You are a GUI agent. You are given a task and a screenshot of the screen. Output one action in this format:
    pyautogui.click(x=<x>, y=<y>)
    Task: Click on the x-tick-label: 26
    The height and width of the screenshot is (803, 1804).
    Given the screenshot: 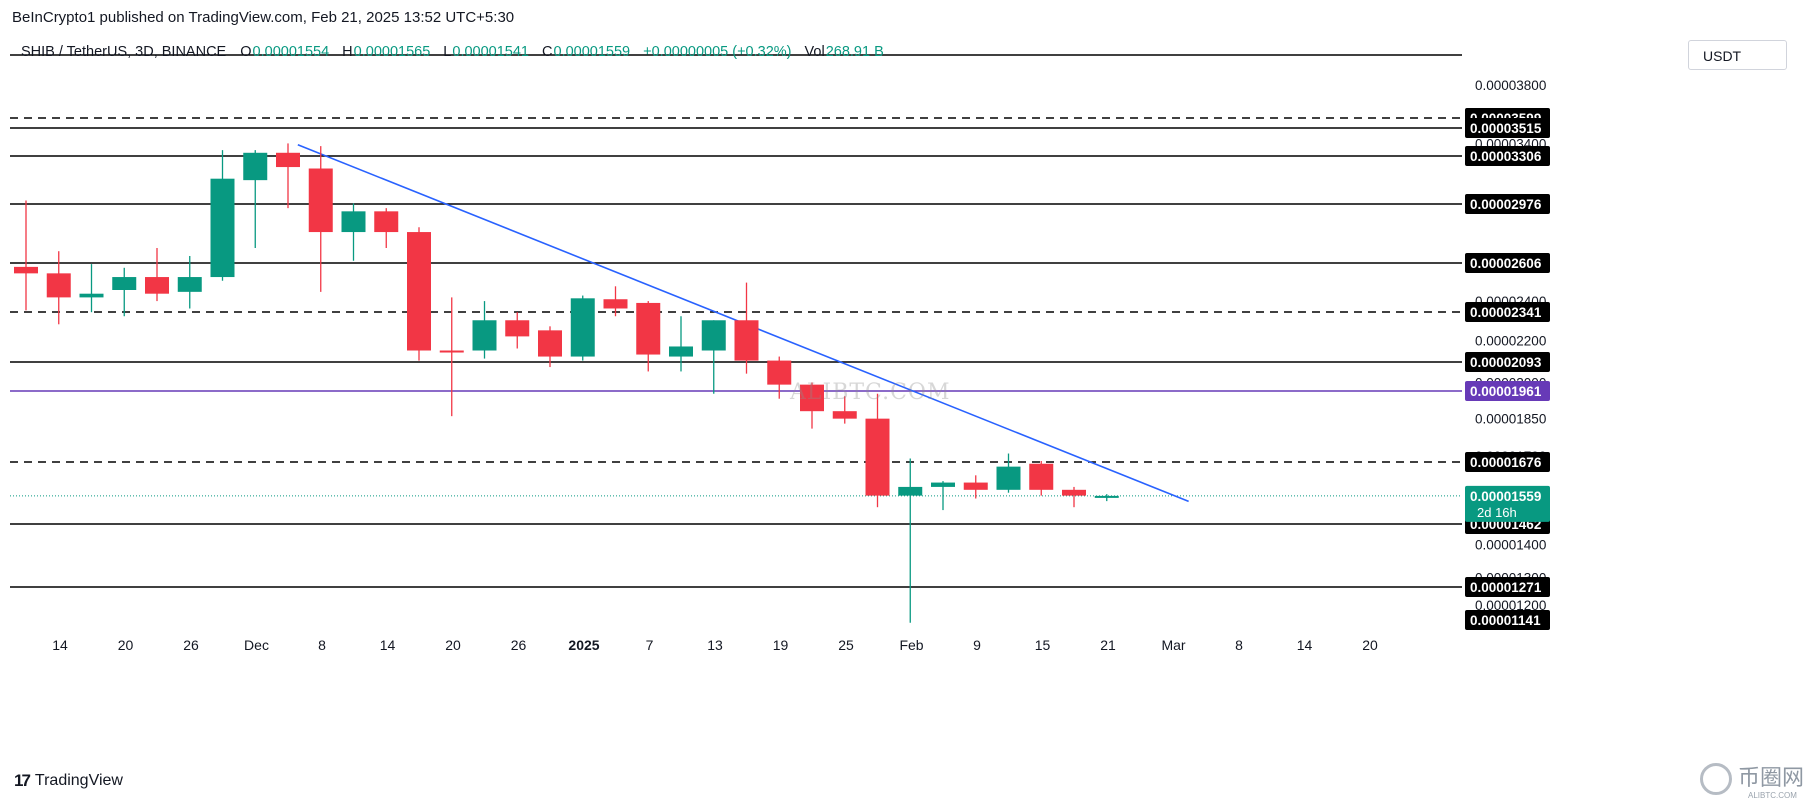 What is the action you would take?
    pyautogui.click(x=191, y=645)
    